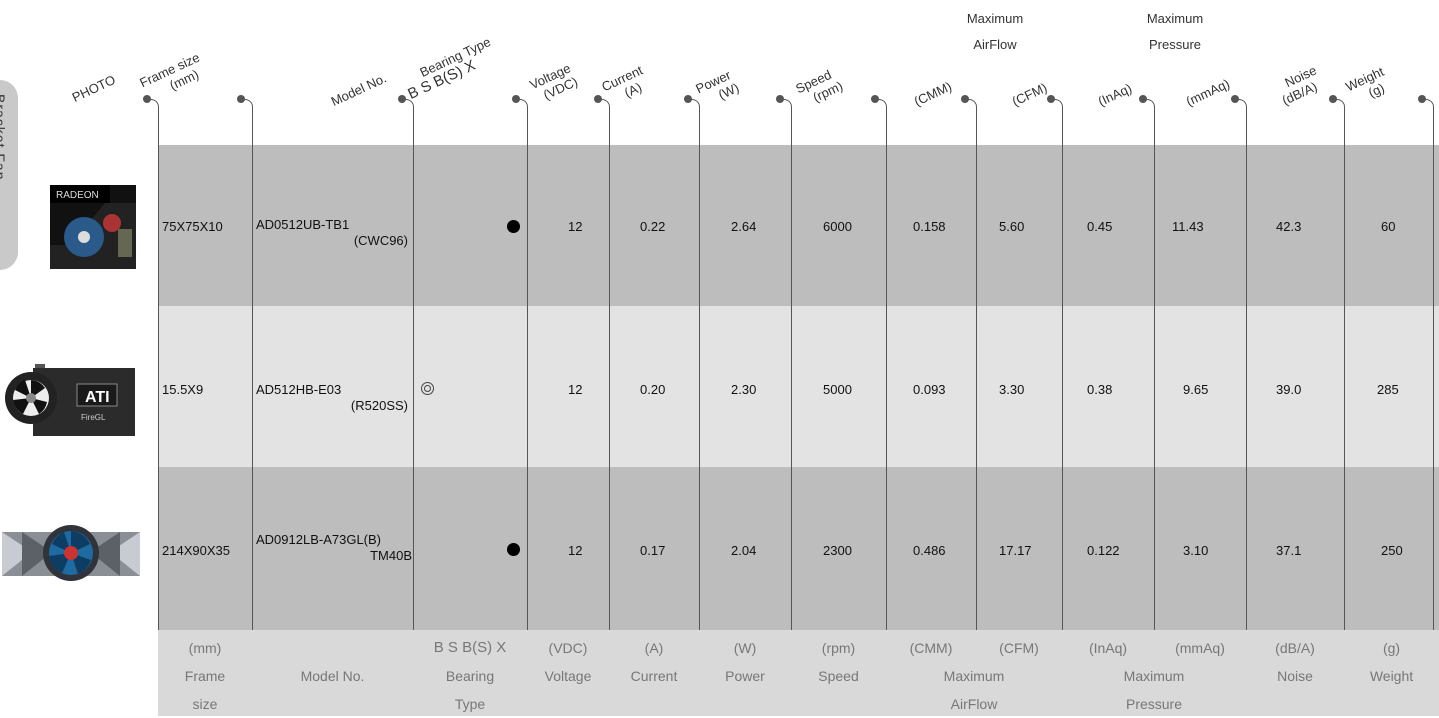  I want to click on cfm-cell: 17.17, so click(1015, 550).